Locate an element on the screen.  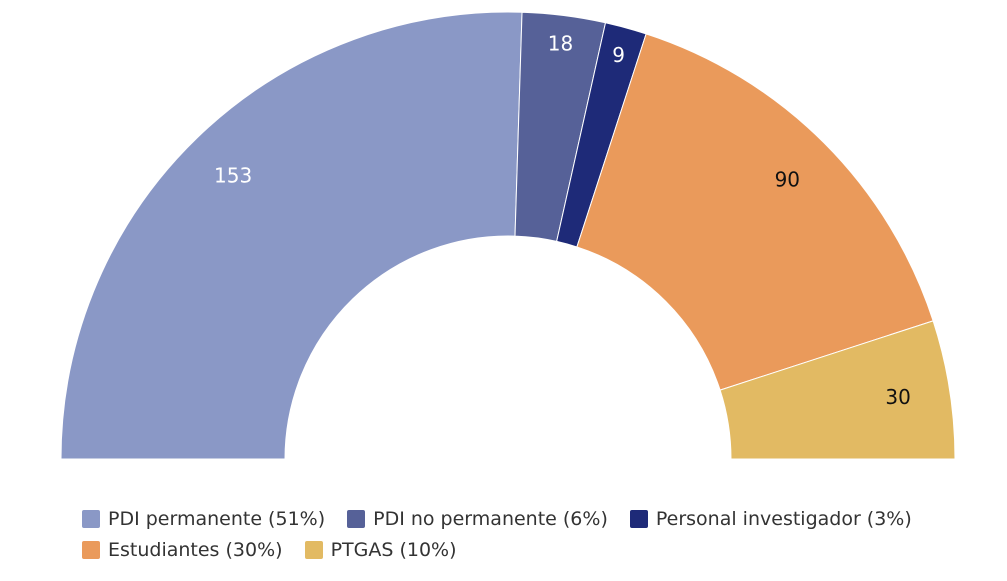
data-label-estudiantes: 90 is located at coordinates (787, 180).